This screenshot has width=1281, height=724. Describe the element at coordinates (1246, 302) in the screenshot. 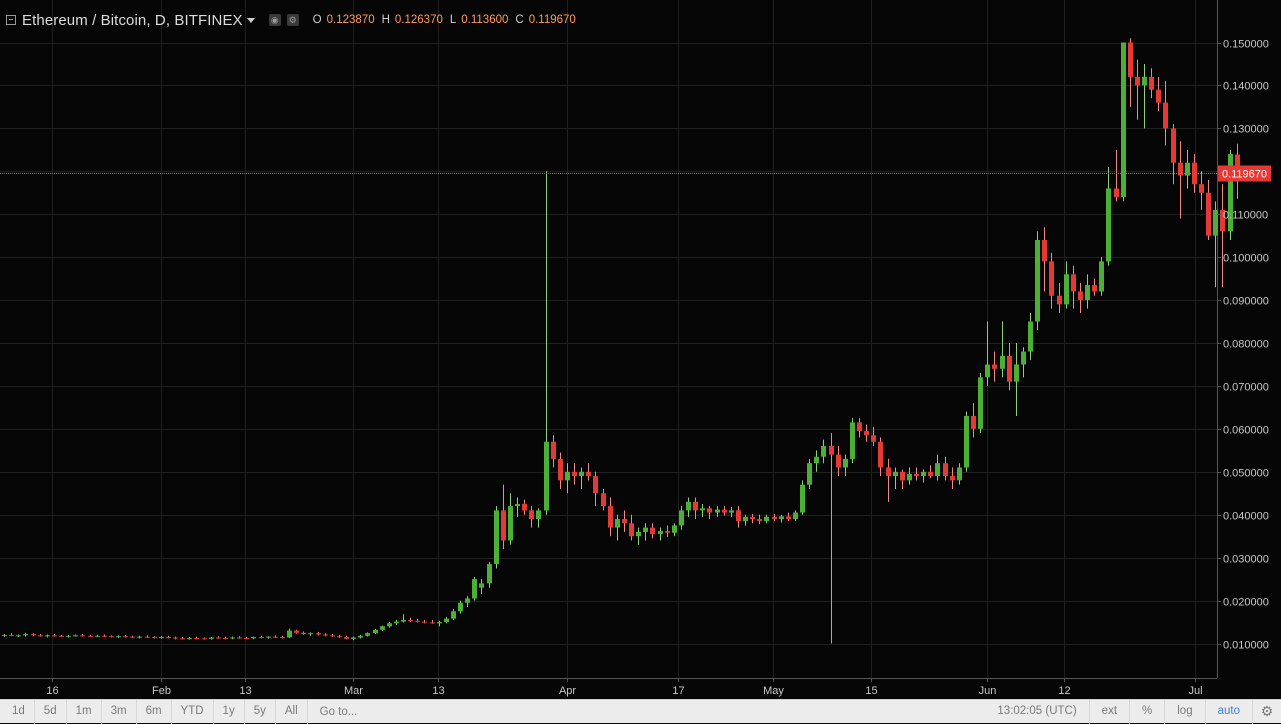

I see `price-tick-label: 0.090000` at that location.